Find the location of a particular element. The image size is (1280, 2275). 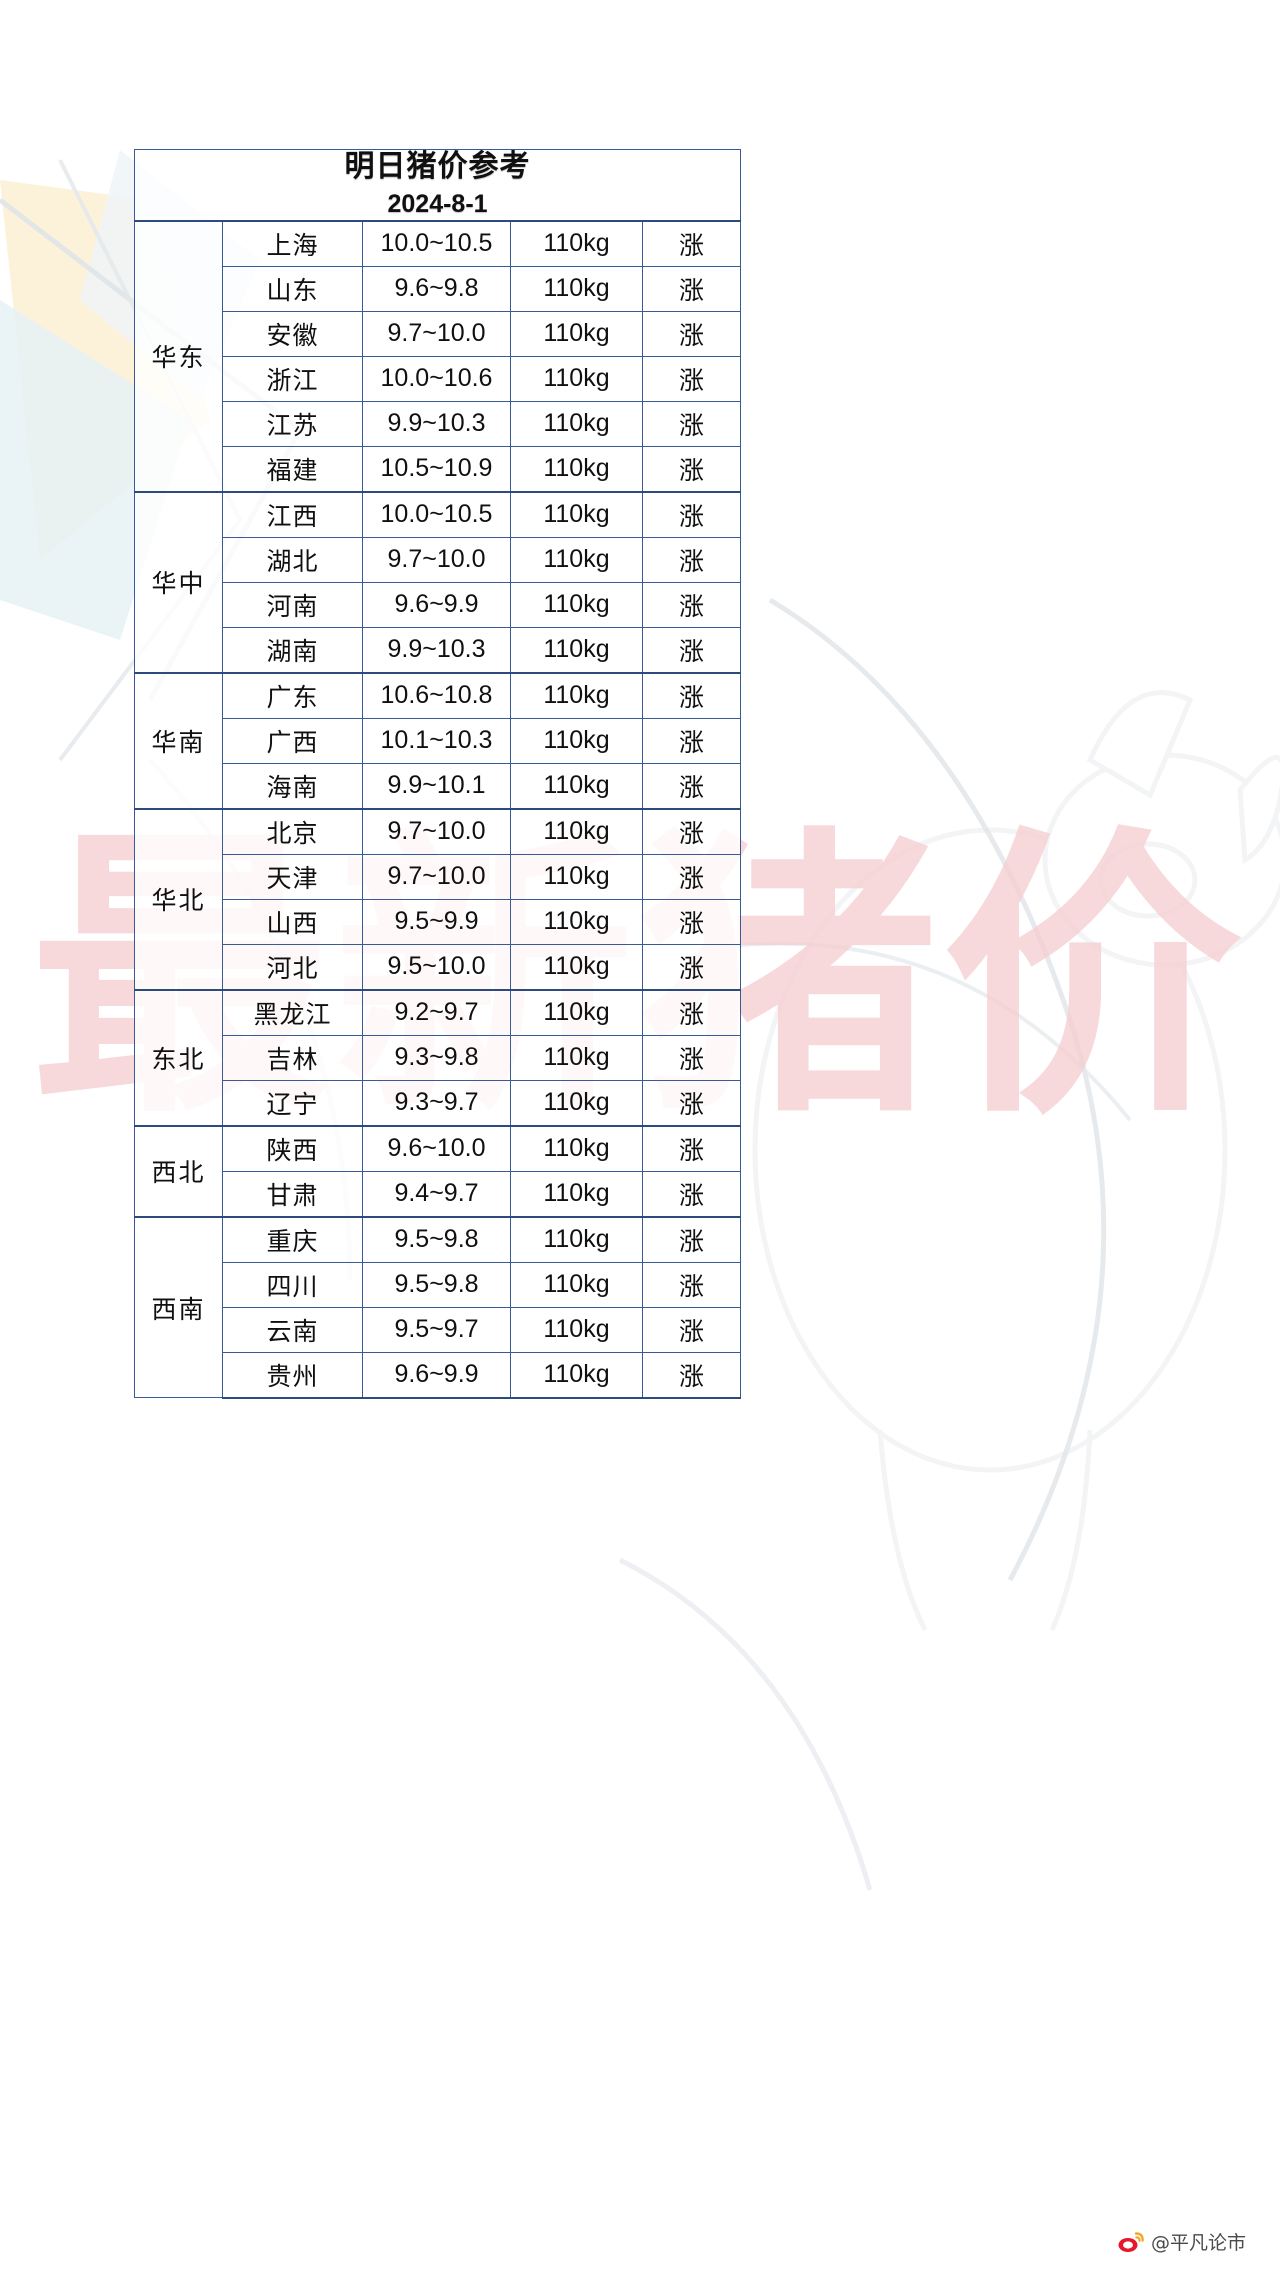

region-cell: 华南 is located at coordinates (178, 740).